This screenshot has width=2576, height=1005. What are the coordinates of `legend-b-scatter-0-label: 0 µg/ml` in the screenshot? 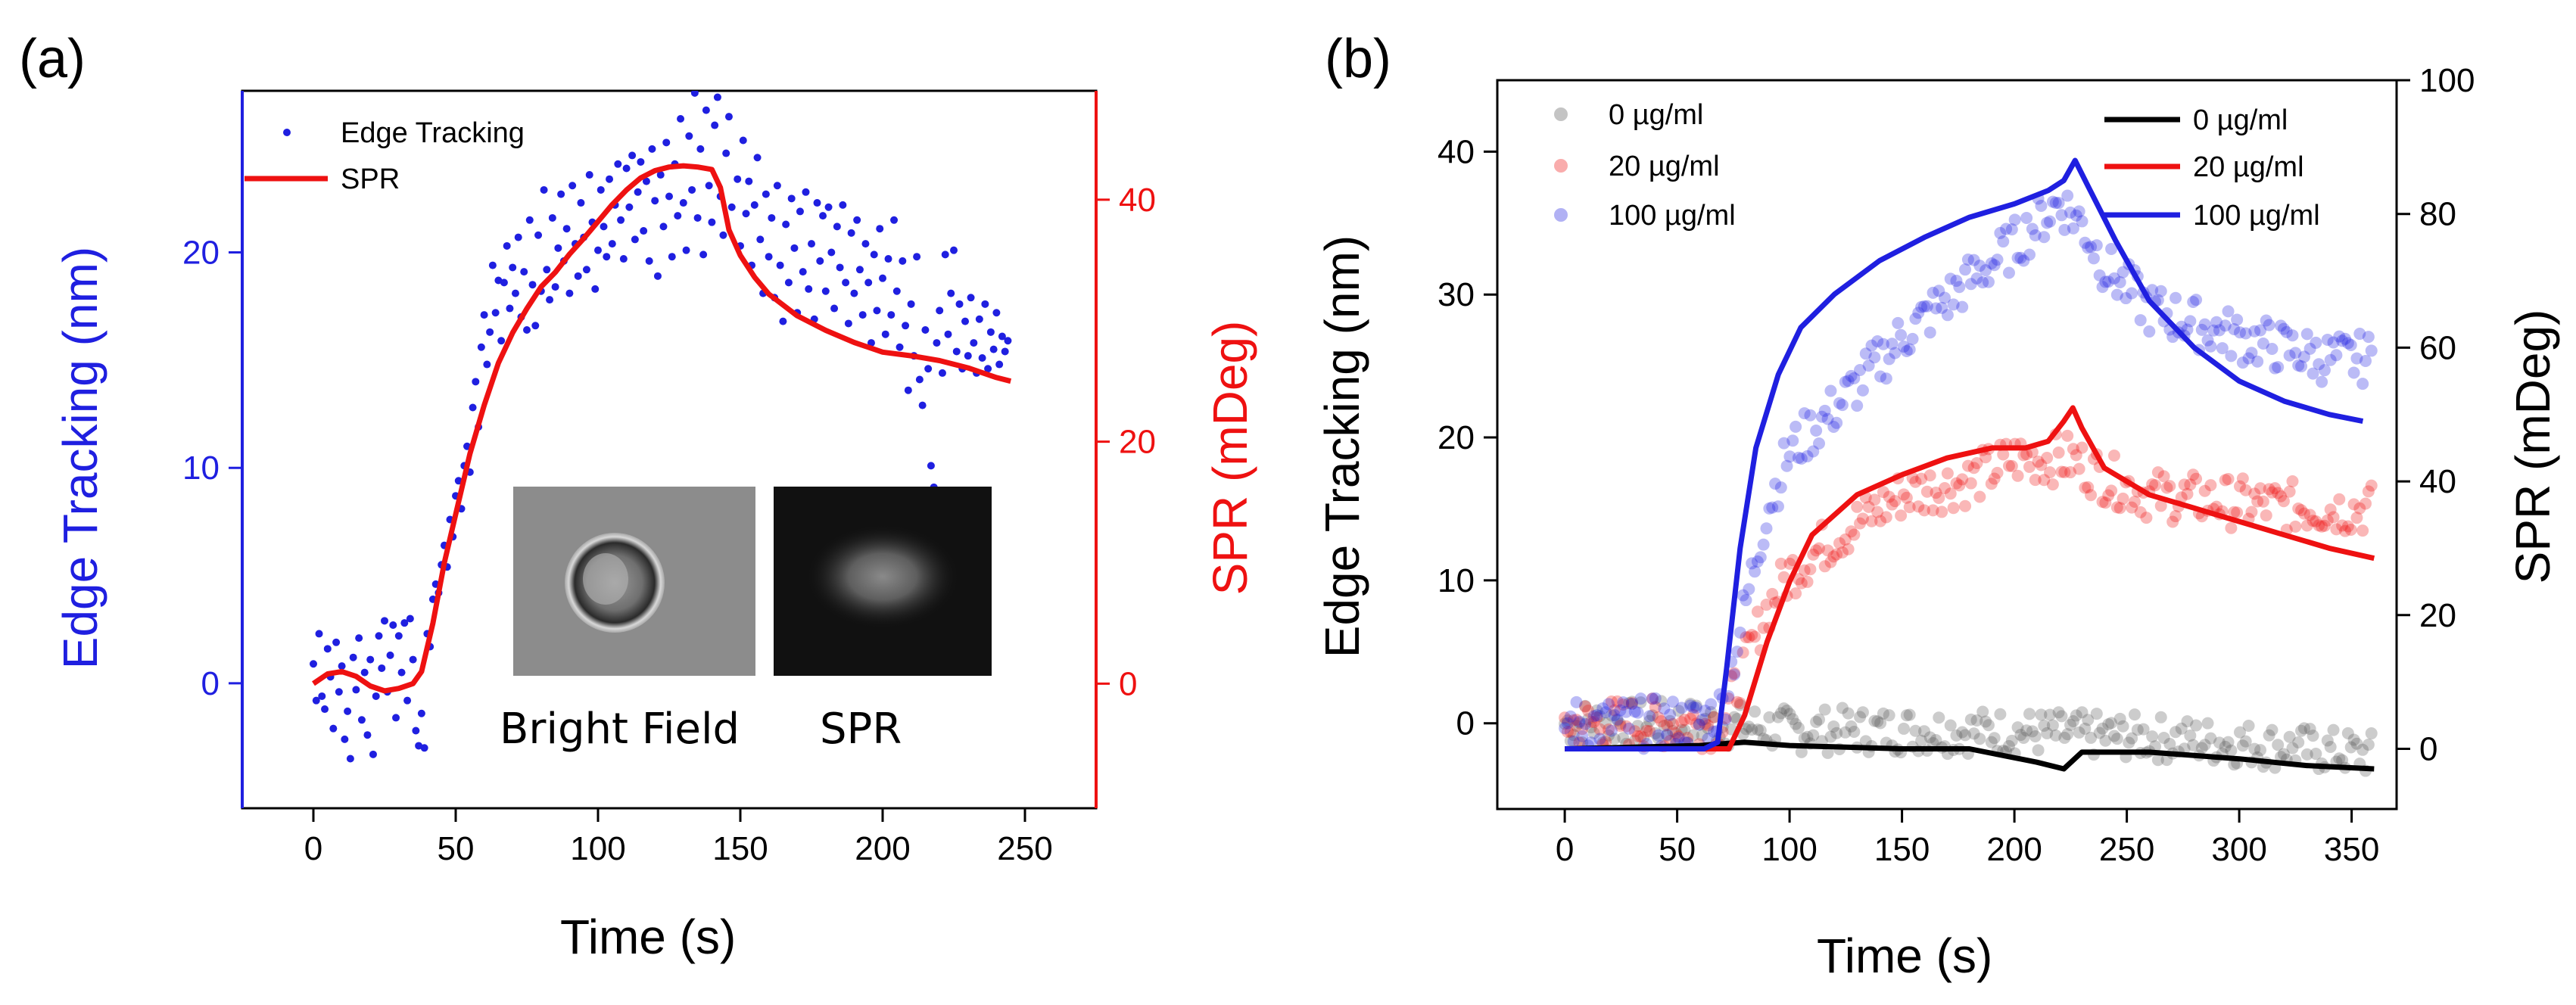 It's located at (1656, 115).